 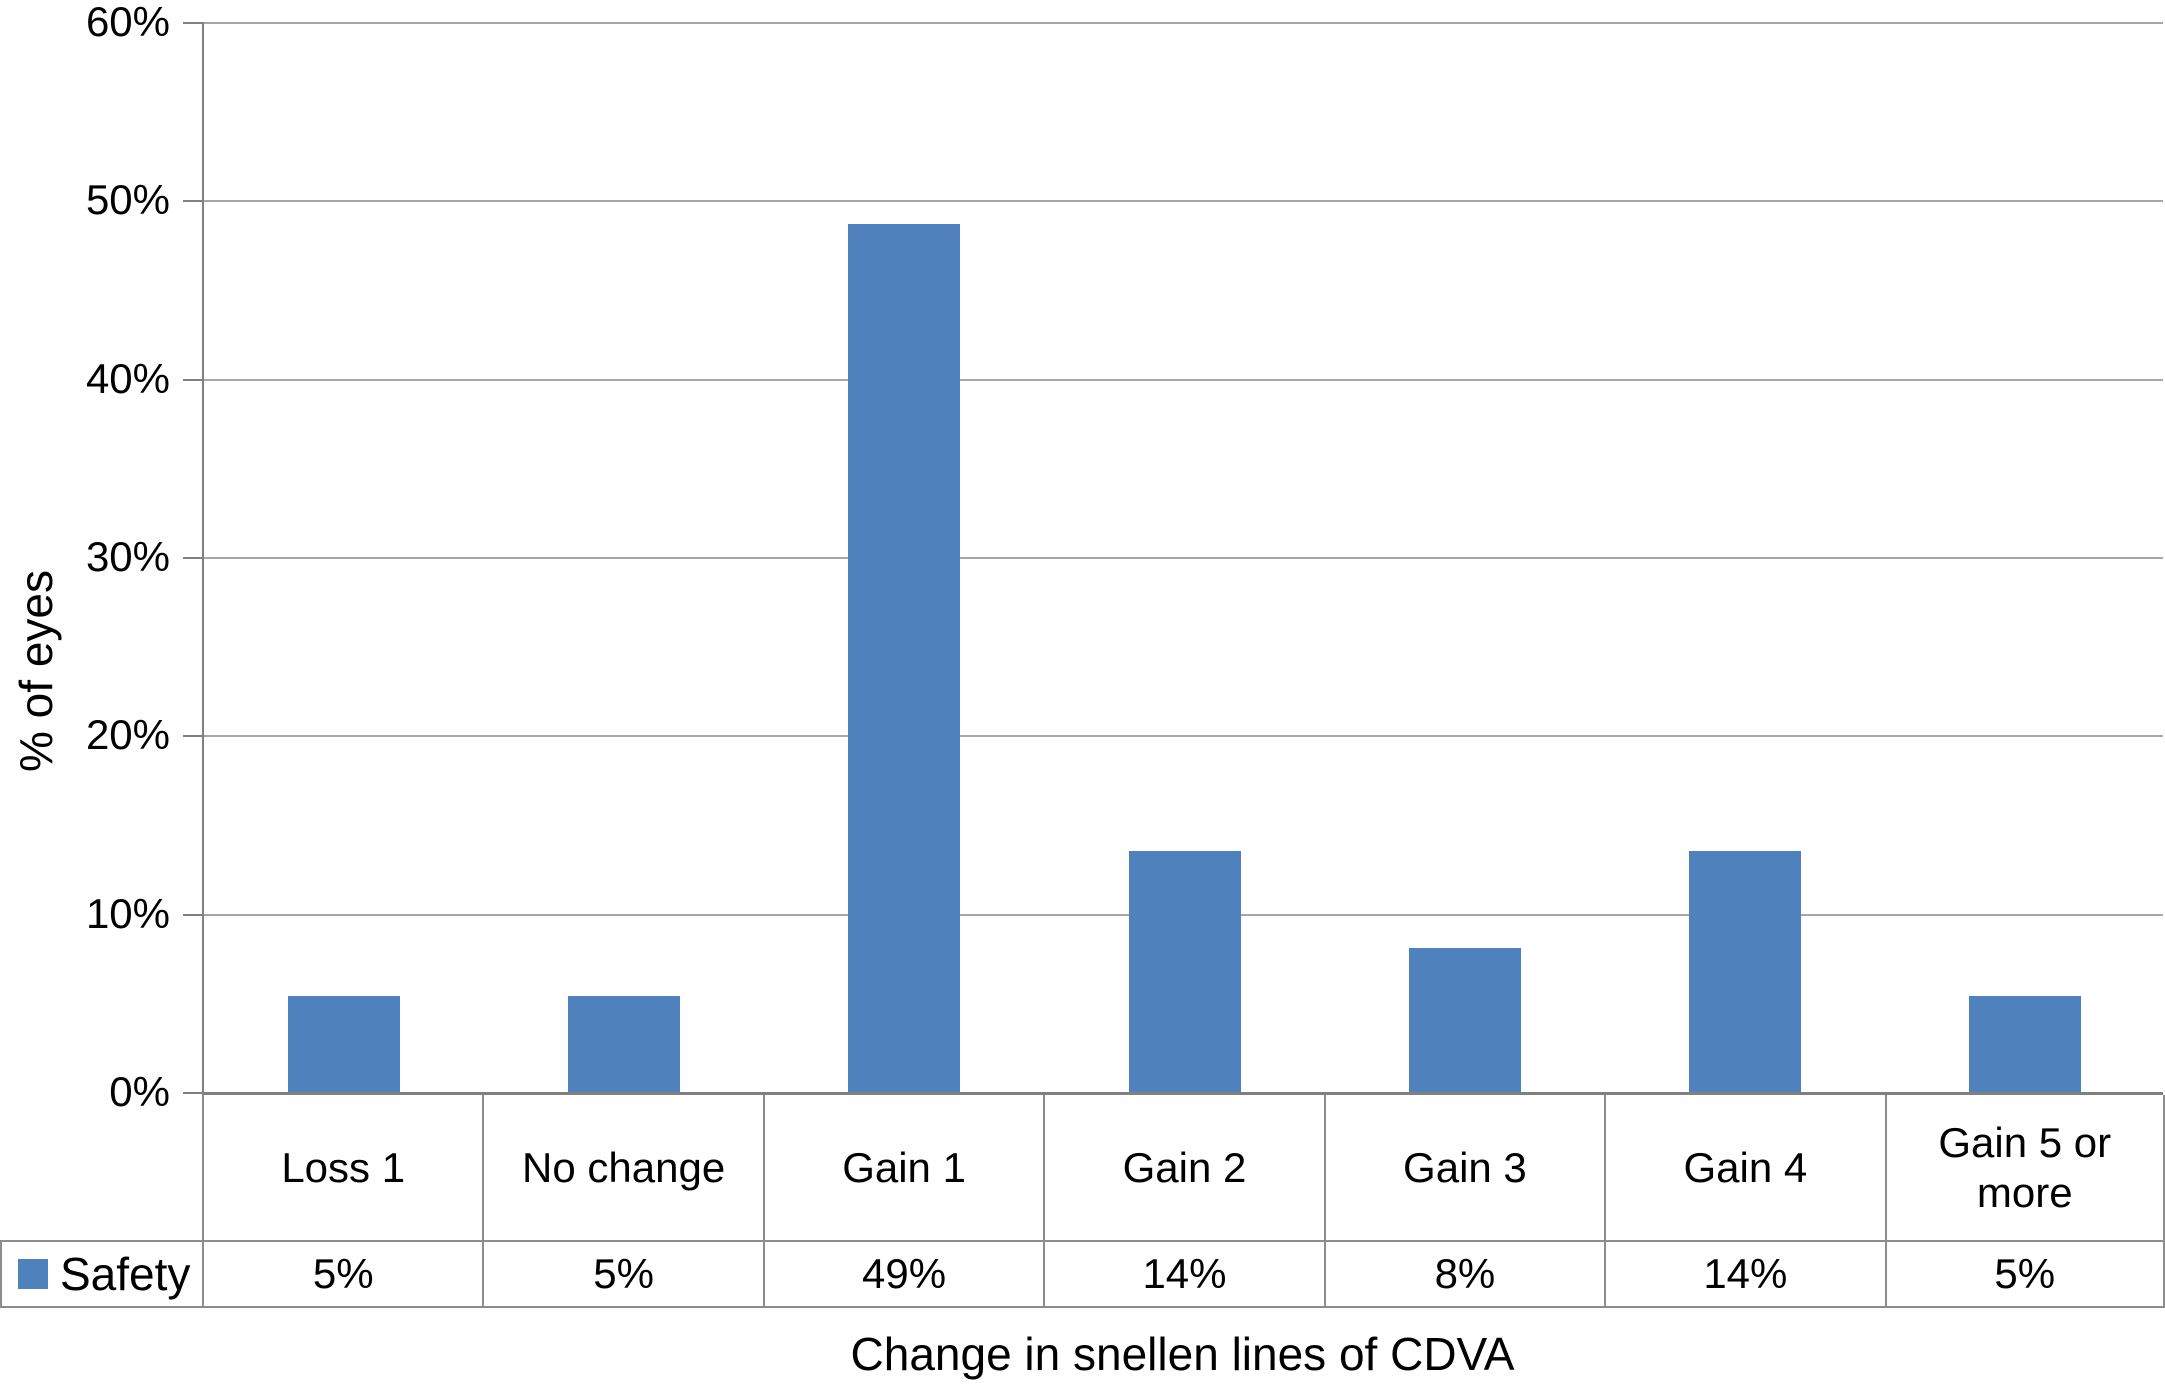 What do you see at coordinates (127, 913) in the screenshot?
I see `y-tick-label: 10%` at bounding box center [127, 913].